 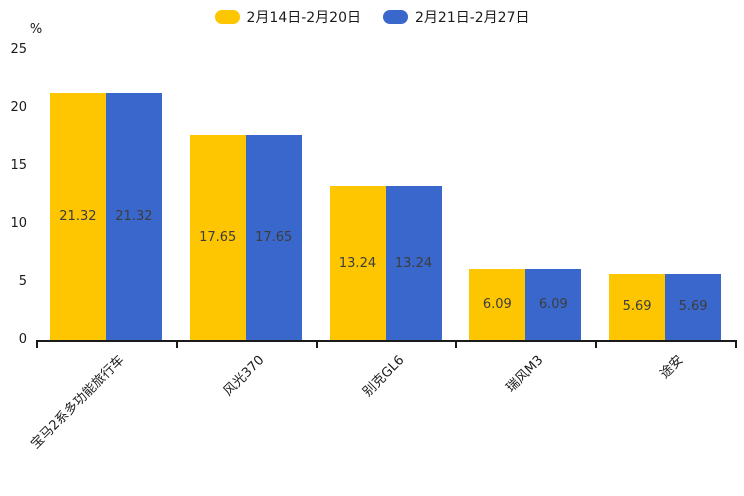 I want to click on bar-series-2-宝马2系多功能旅行车: 21.32, so click(x=133, y=216).